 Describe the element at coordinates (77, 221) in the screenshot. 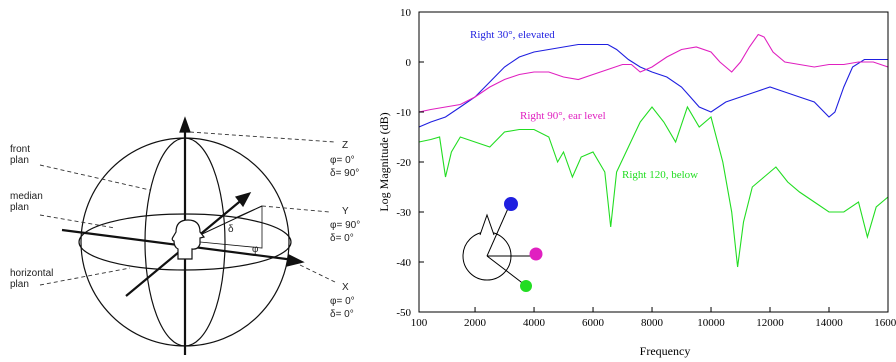

I see `median-plan-leader` at that location.